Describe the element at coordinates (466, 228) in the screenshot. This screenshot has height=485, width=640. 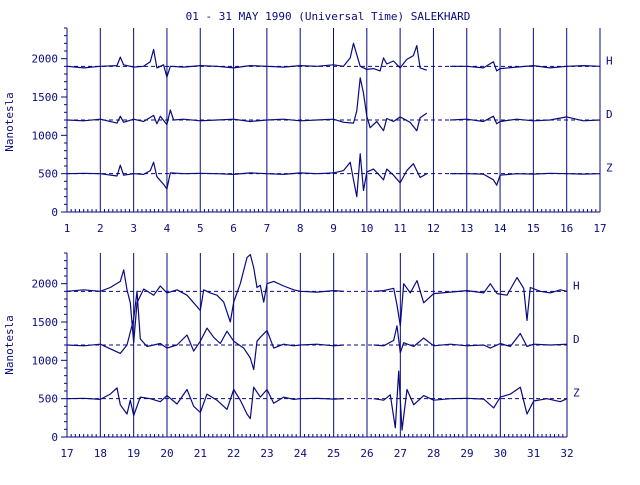
I see `x-tick-label: 13` at that location.